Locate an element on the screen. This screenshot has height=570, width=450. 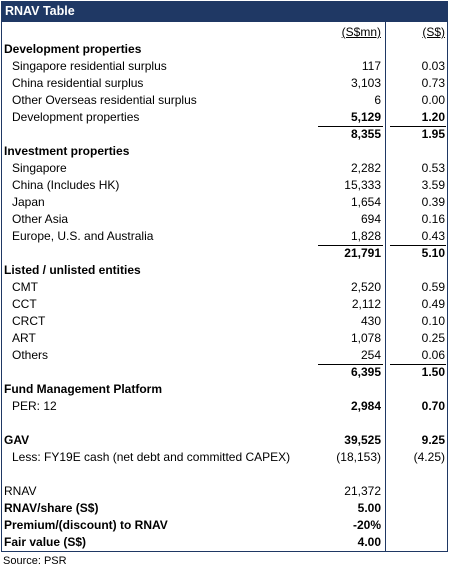
value-smn: 2,520 is located at coordinates (365, 287).